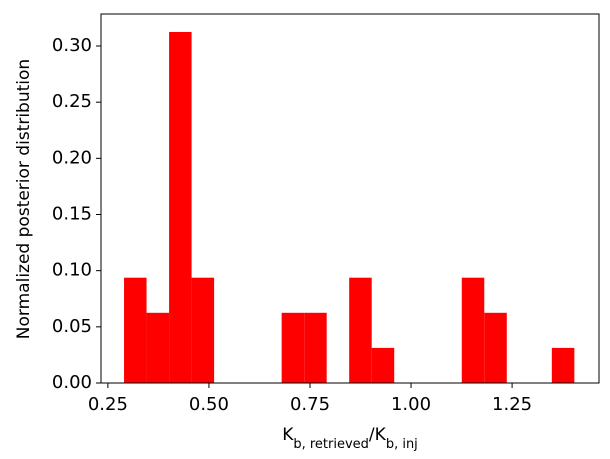  I want to click on y-axis-label: Normalized posterior distribution, so click(24, 199).